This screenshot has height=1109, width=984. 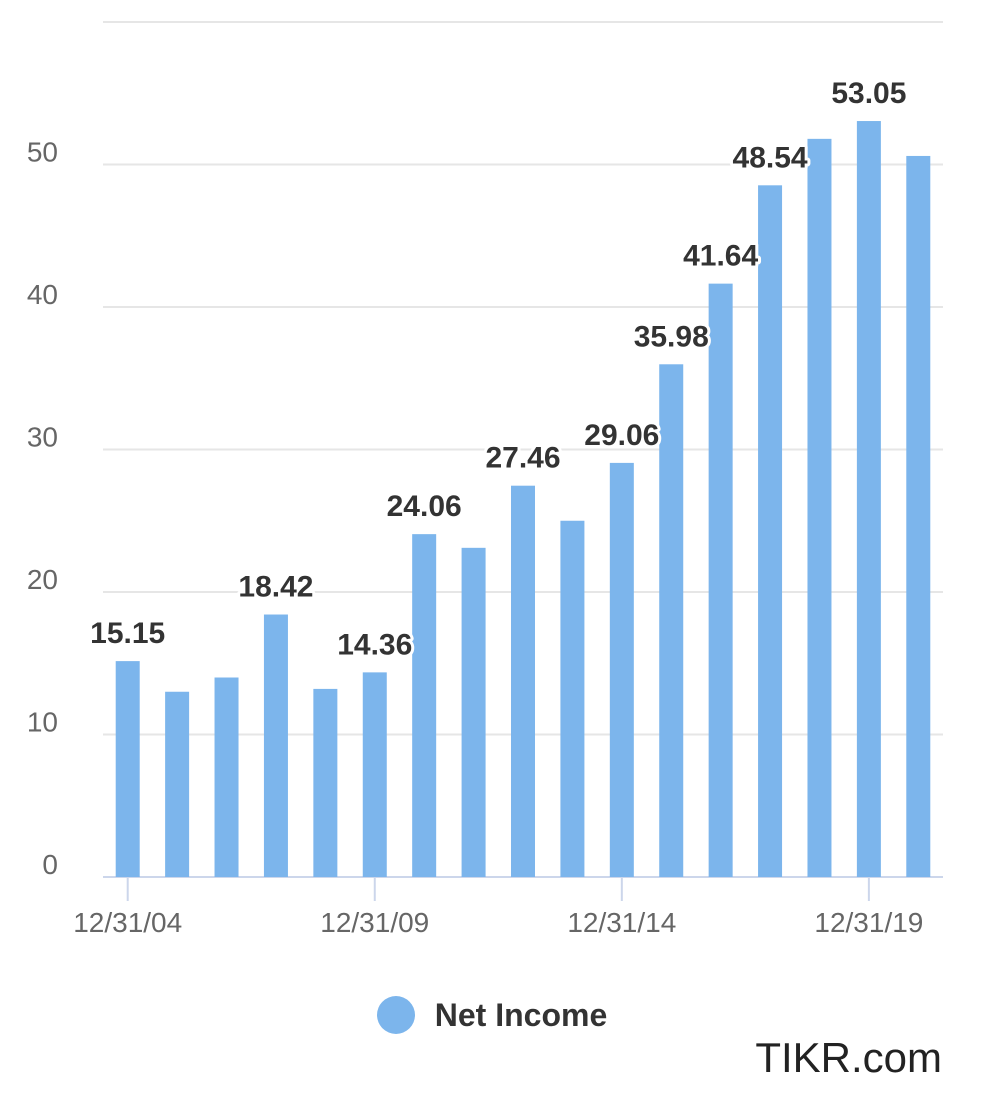 I want to click on data-label: 24.06, so click(x=424, y=506).